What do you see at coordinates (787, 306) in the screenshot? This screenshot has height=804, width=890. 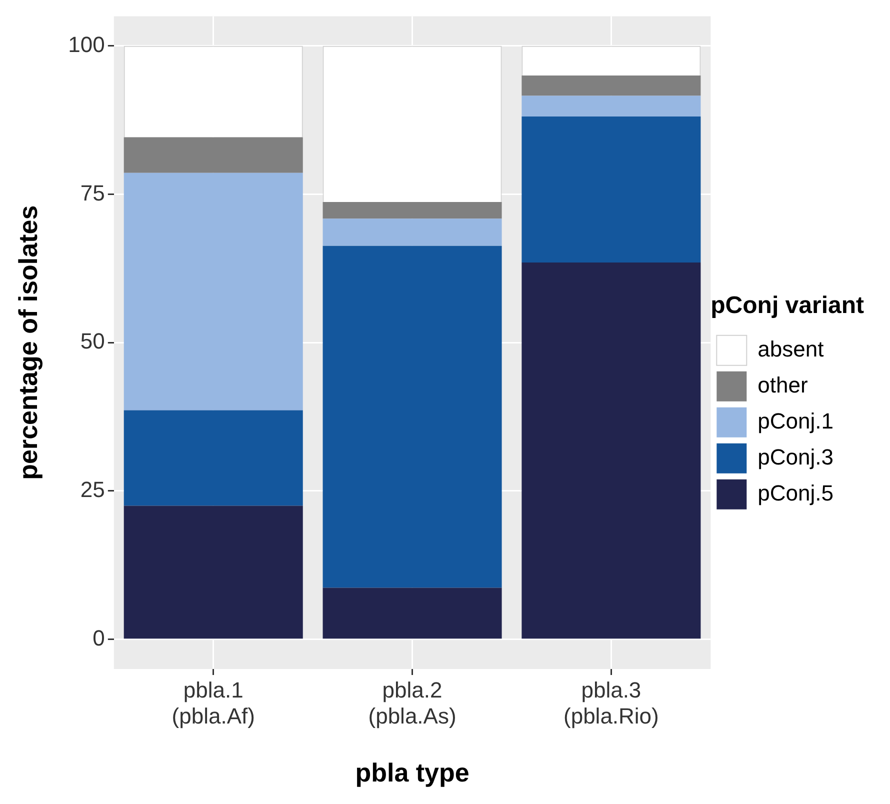 I see `legend-title: pConj variant` at bounding box center [787, 306].